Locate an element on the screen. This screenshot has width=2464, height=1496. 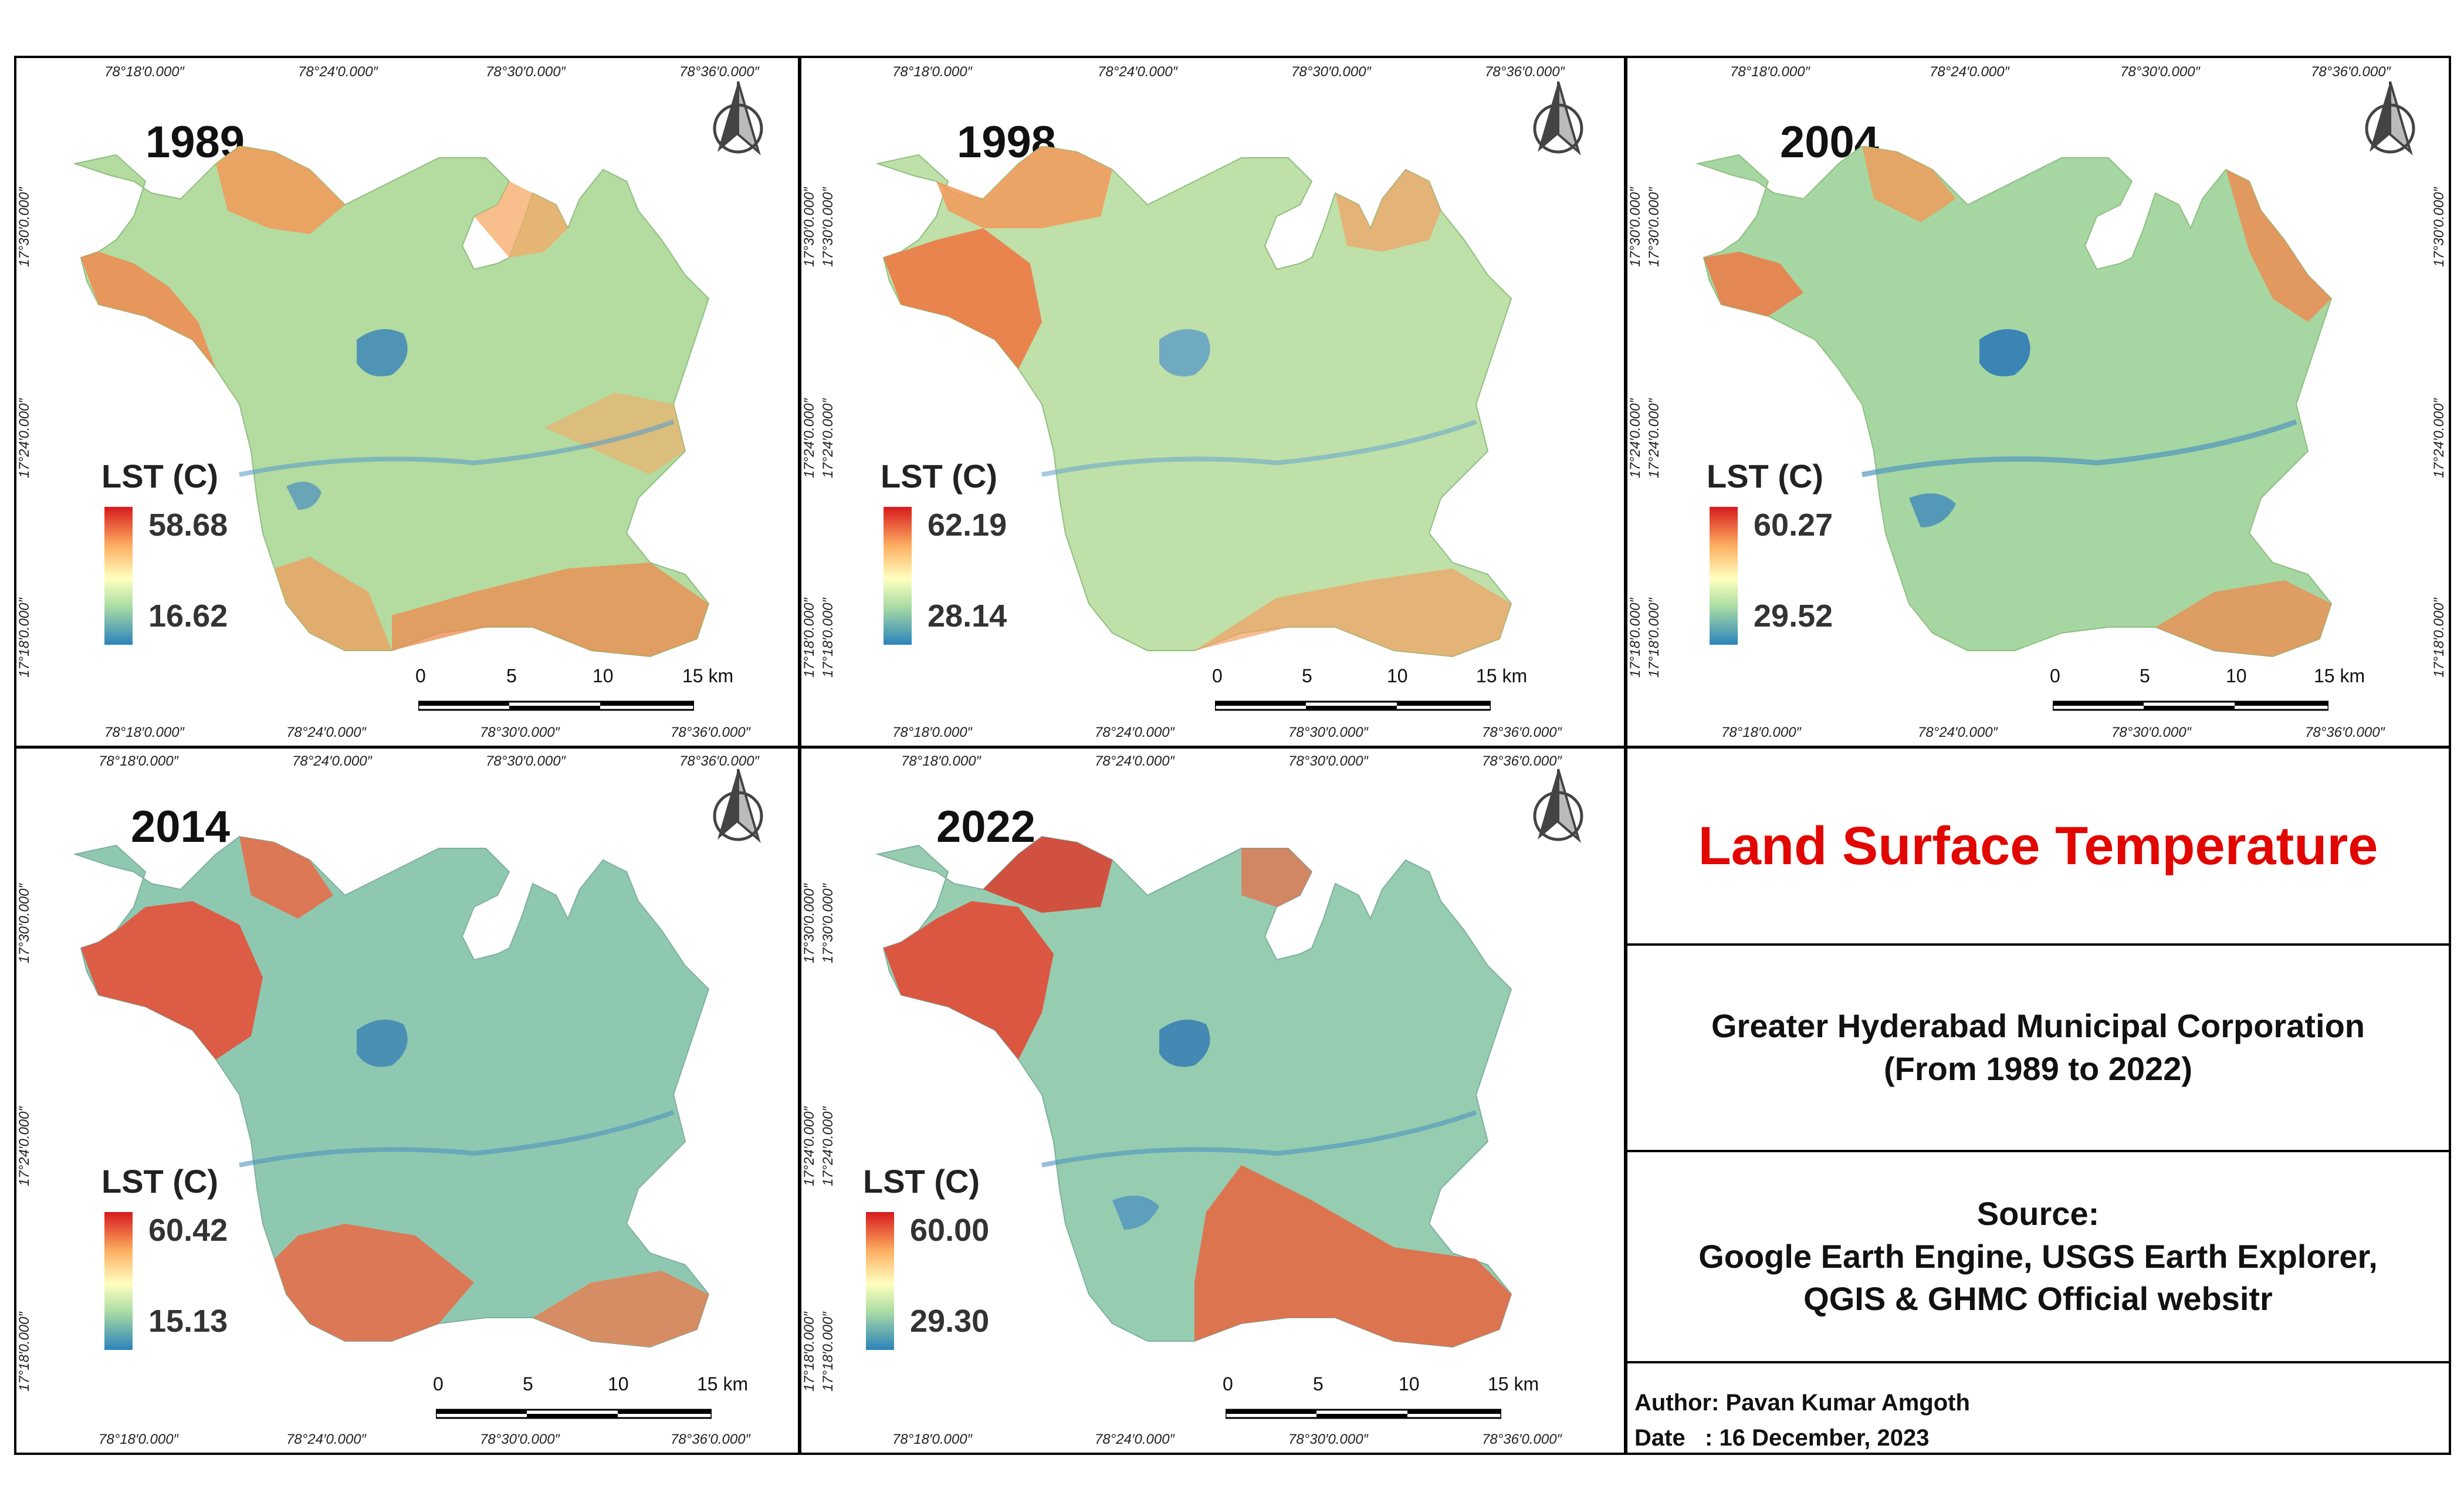
subtitle-range: (From 1989 to 2022) is located at coordinates (2038, 1068).